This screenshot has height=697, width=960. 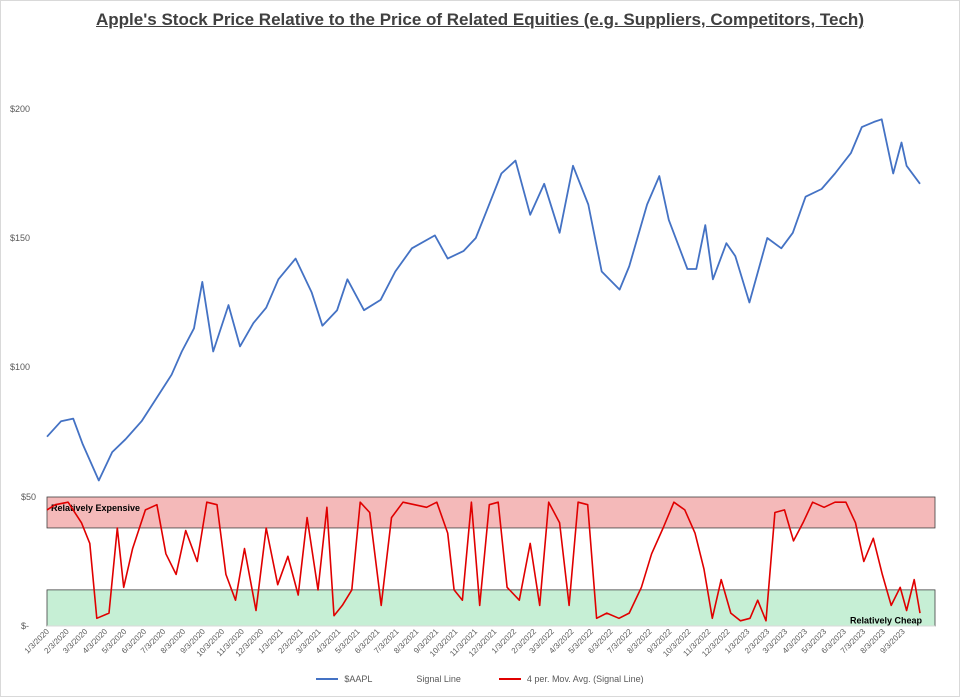 What do you see at coordinates (20, 367) in the screenshot?
I see `y-tick-label: $100` at bounding box center [20, 367].